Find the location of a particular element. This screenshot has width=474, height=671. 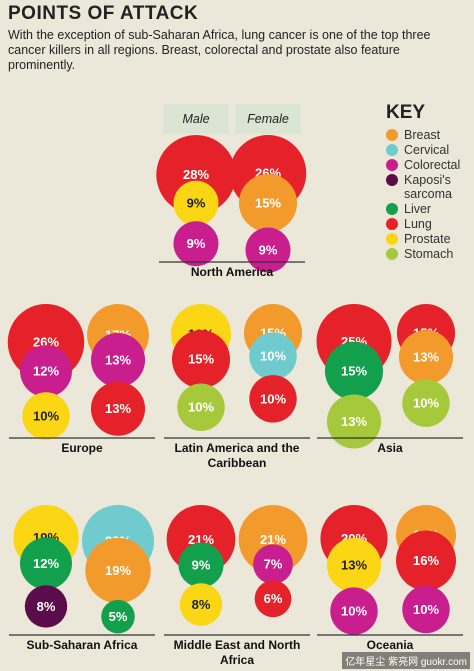

key-label: Cervical is located at coordinates (427, 150).